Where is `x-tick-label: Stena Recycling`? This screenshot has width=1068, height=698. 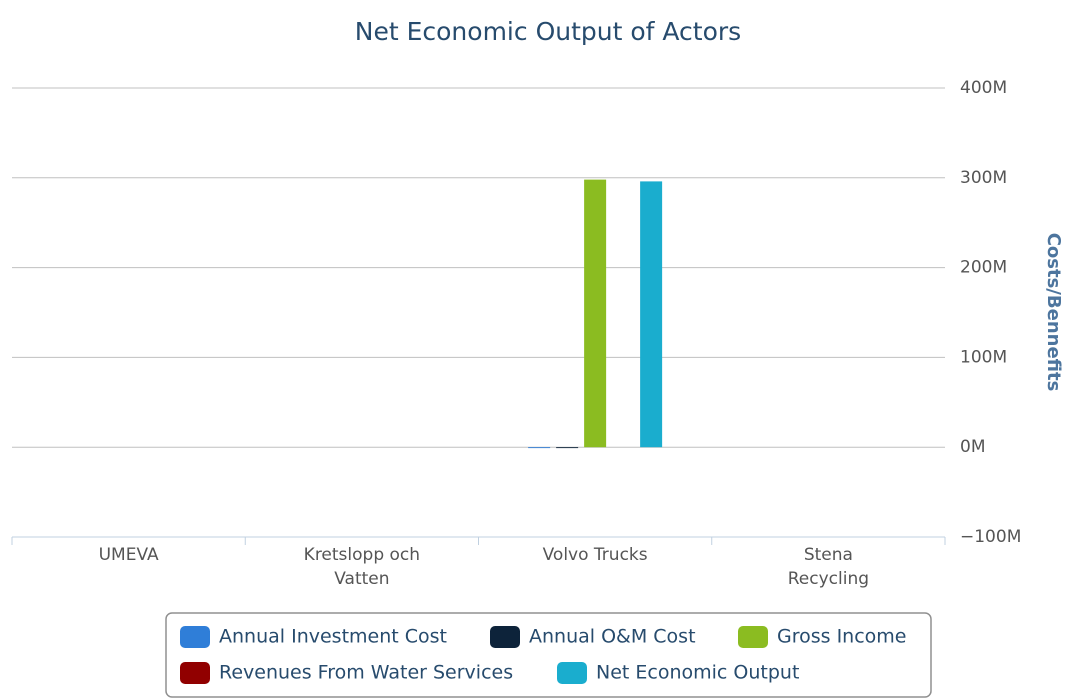 x-tick-label: Stena Recycling is located at coordinates (828, 567).